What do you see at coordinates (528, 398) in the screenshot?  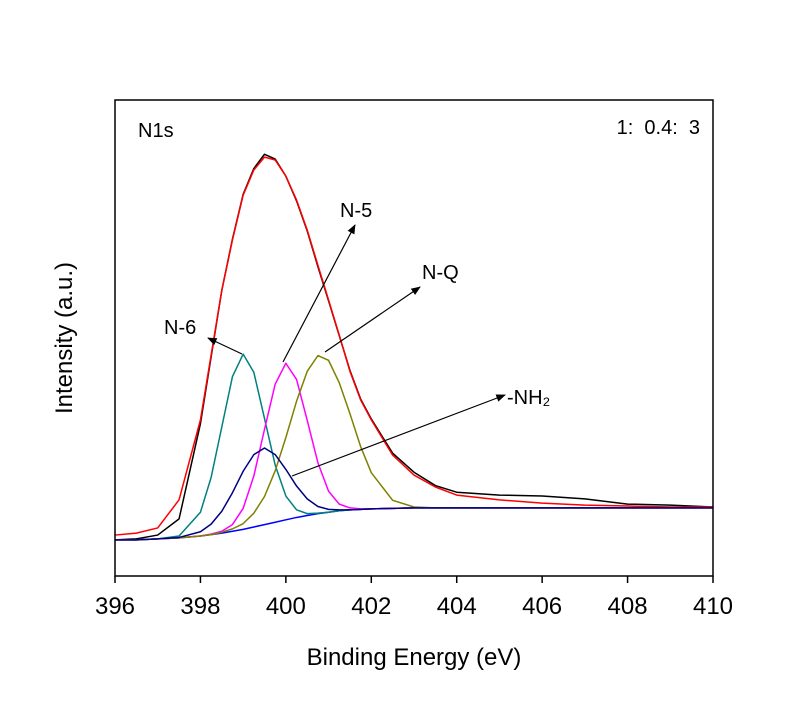 I see `annotation: -NH₂` at bounding box center [528, 398].